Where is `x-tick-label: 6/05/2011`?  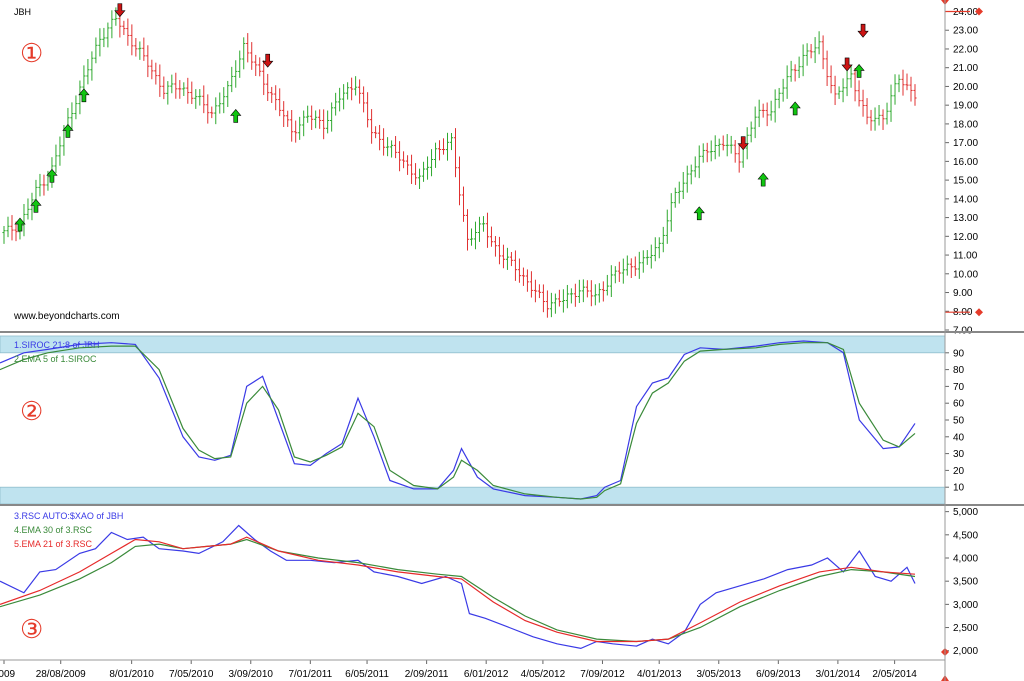
x-tick-label: 6/05/2011 is located at coordinates (367, 674).